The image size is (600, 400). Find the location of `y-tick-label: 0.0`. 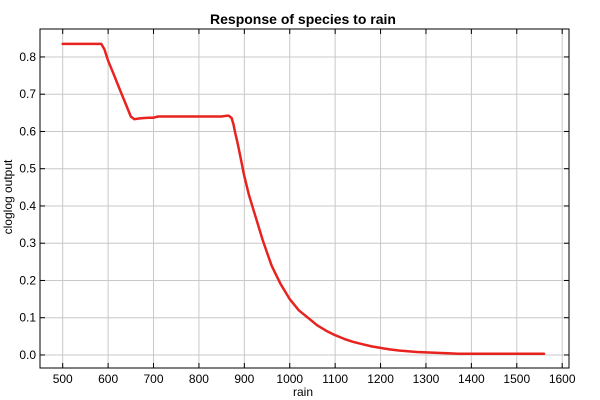

y-tick-label: 0.0 is located at coordinates (27, 355).